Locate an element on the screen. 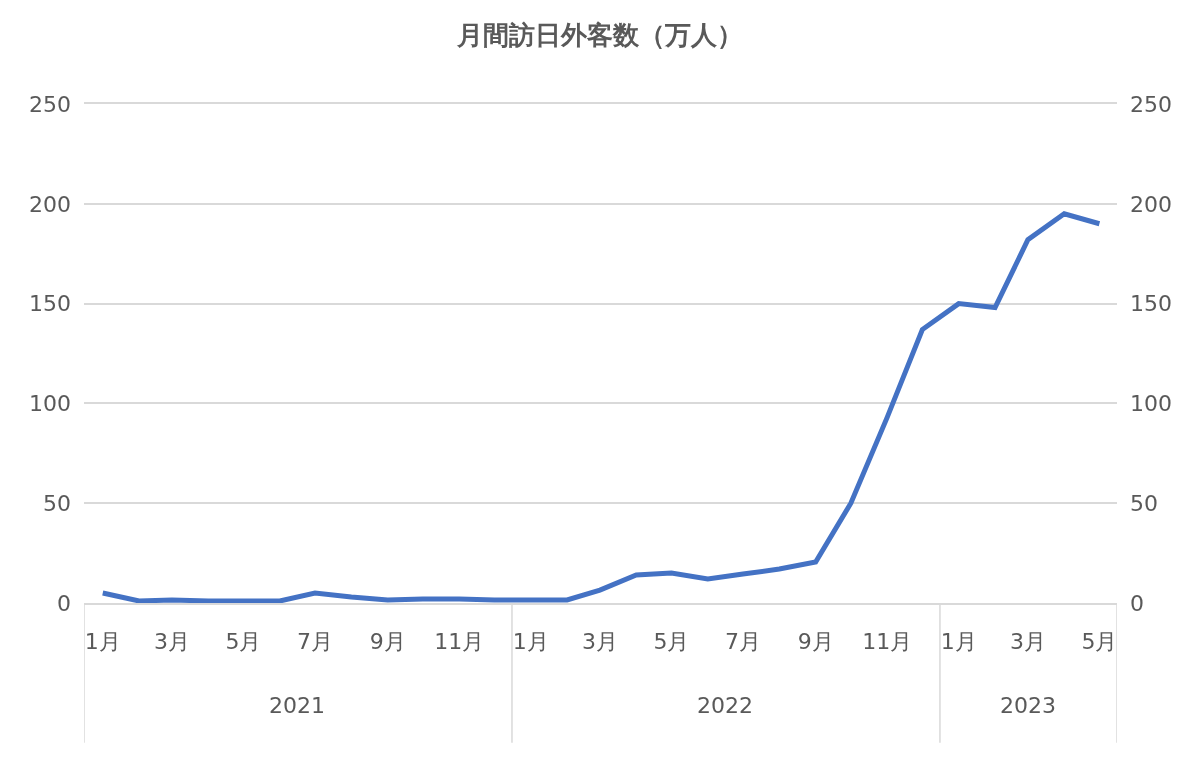 Image resolution: width=1200 pixels, height=765 pixels. y2-tick-label: 250 is located at coordinates (1151, 104).